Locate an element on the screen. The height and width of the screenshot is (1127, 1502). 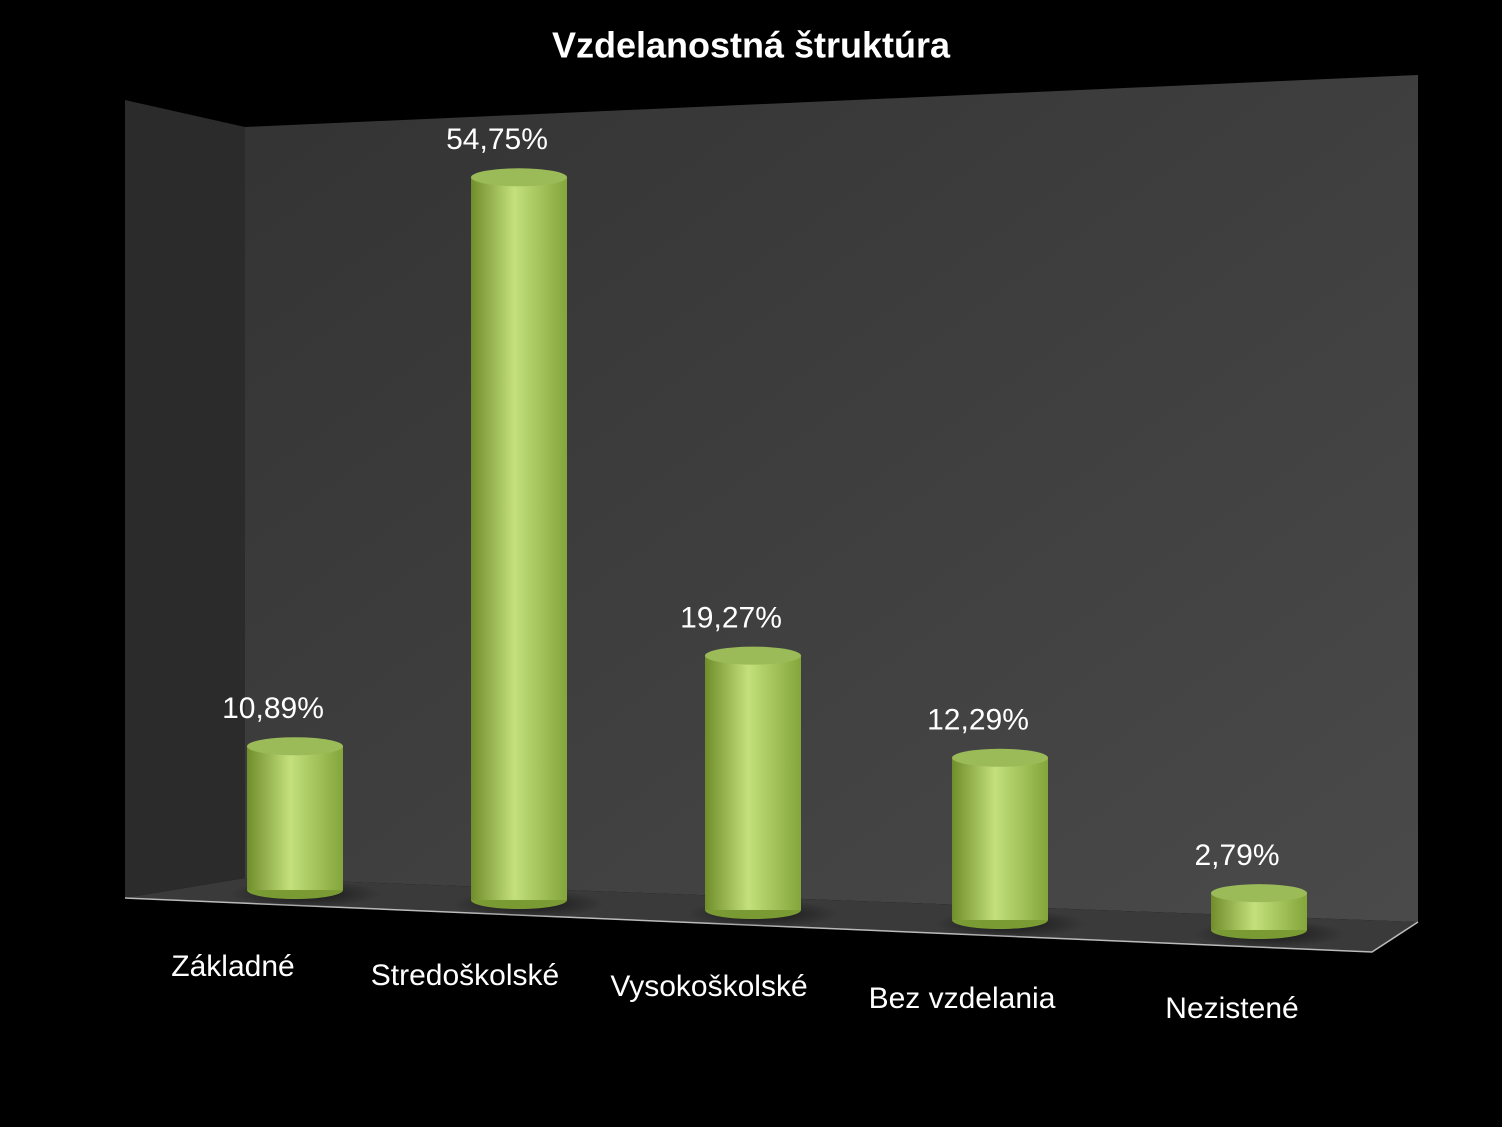
value-label: 2,79% is located at coordinates (1236, 855).